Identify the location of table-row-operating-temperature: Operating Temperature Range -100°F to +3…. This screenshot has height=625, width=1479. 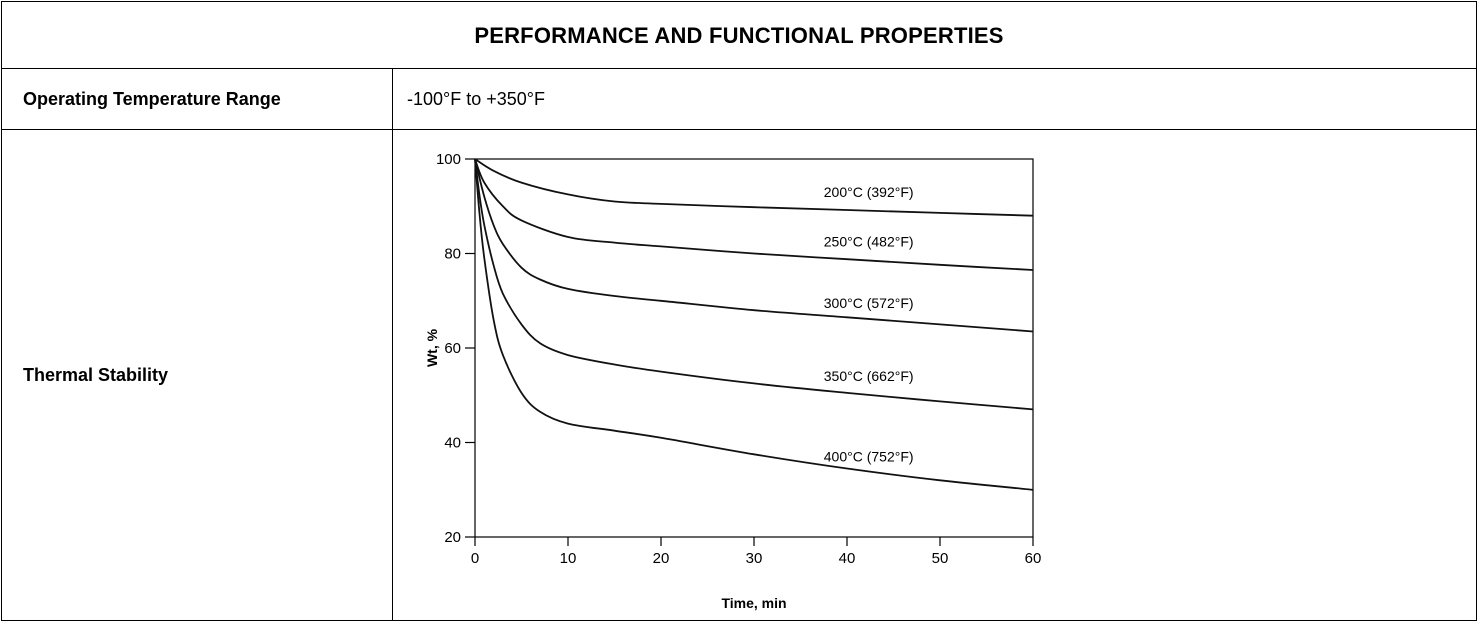
(739, 99).